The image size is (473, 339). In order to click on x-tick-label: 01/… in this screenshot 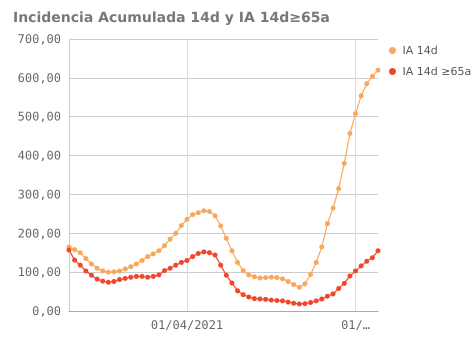, I will do `click(355, 325)`.